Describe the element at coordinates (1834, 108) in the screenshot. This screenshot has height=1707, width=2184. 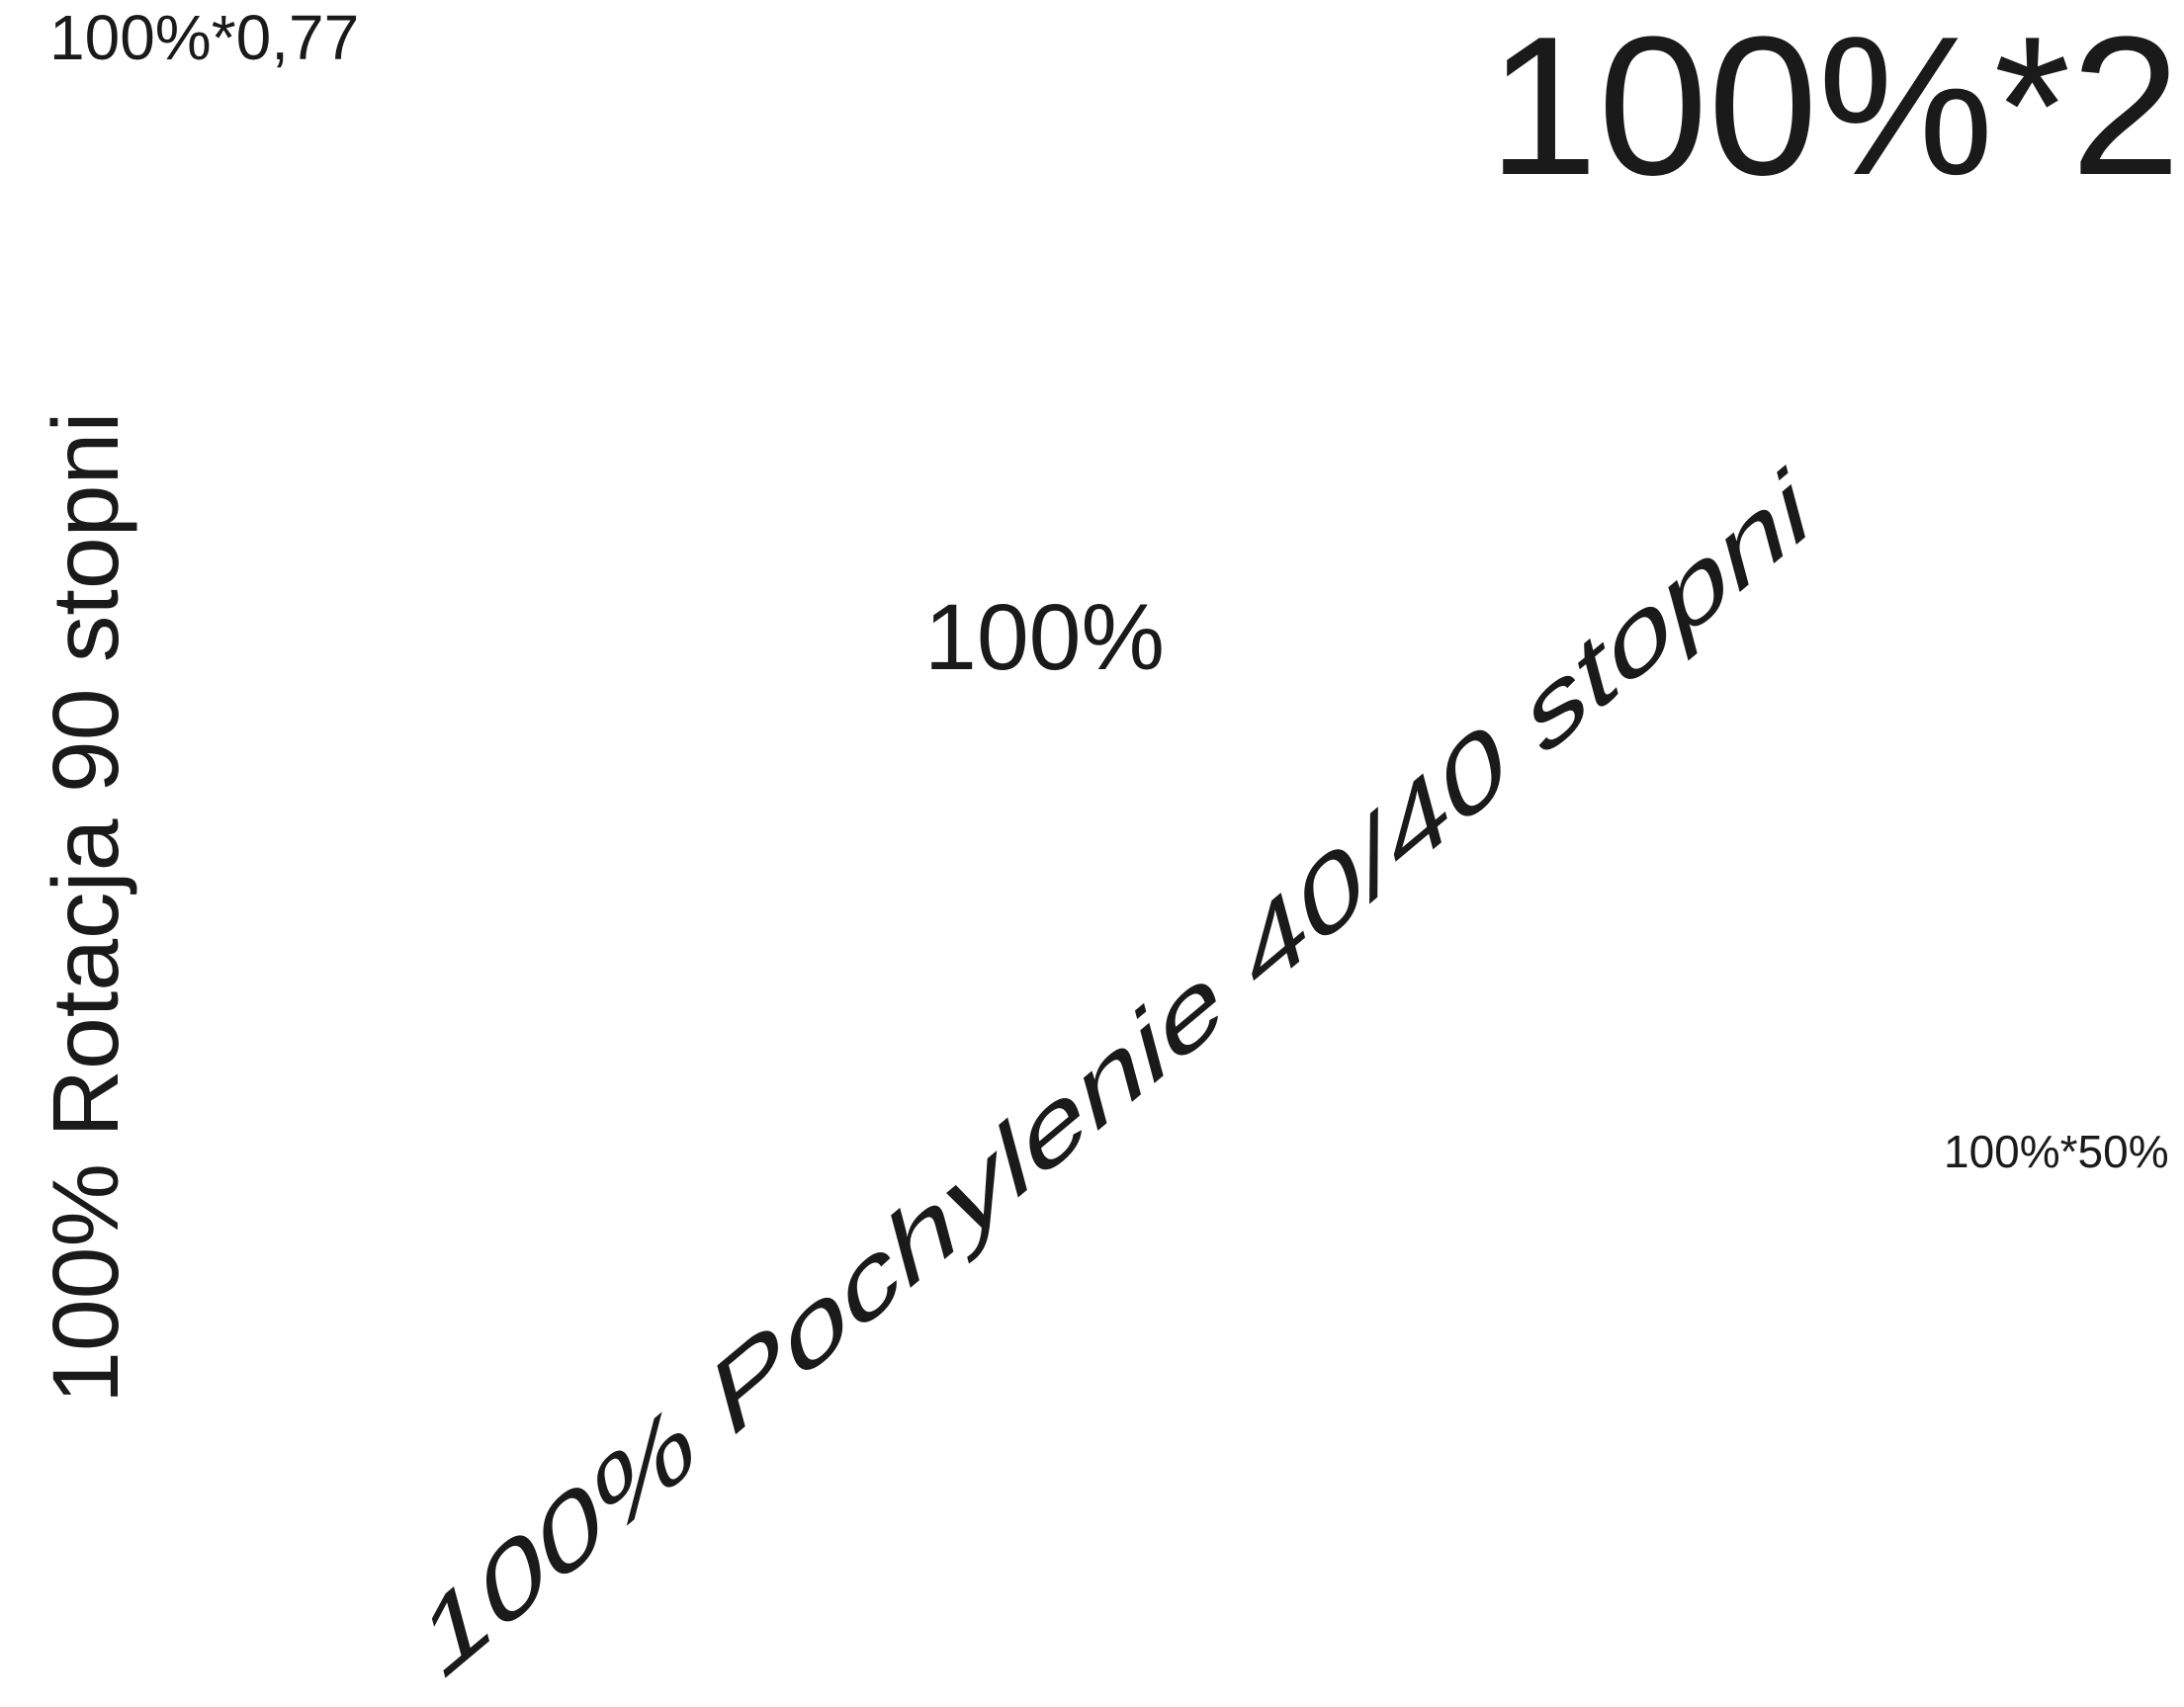
I see `scaled-text-2x: 100%*2` at that location.